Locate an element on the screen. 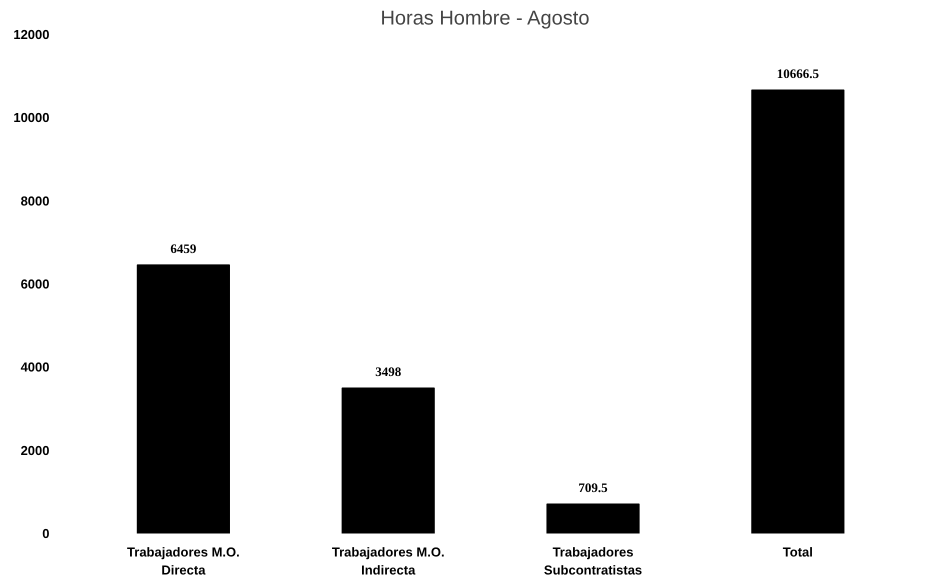 The width and height of the screenshot is (937, 588). y-tick-label: 2000 is located at coordinates (35, 450).